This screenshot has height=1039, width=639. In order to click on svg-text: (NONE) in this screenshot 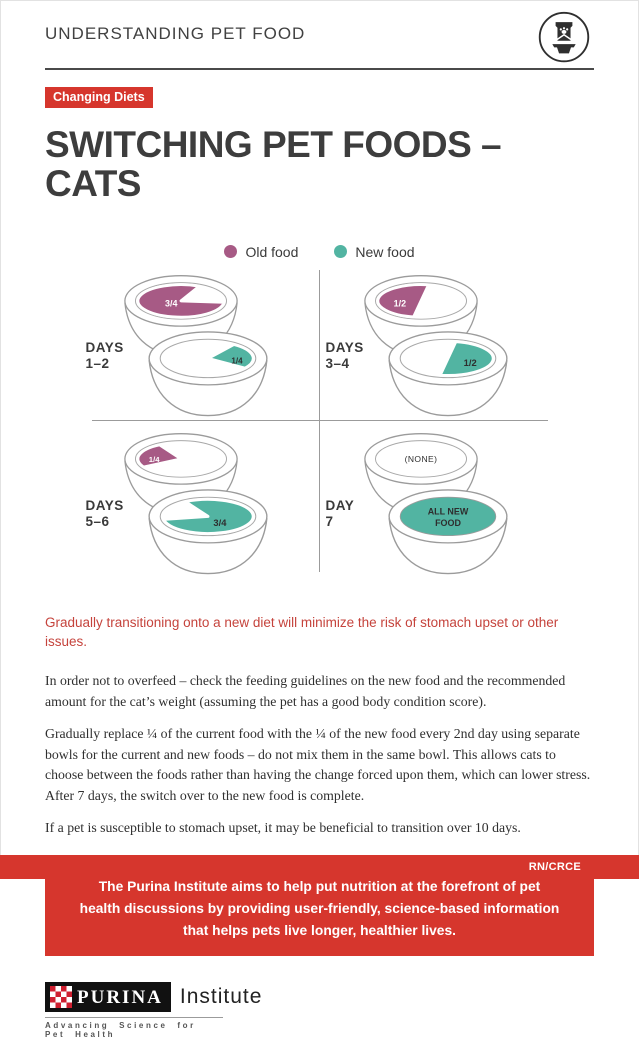, I will do `click(420, 459)`.